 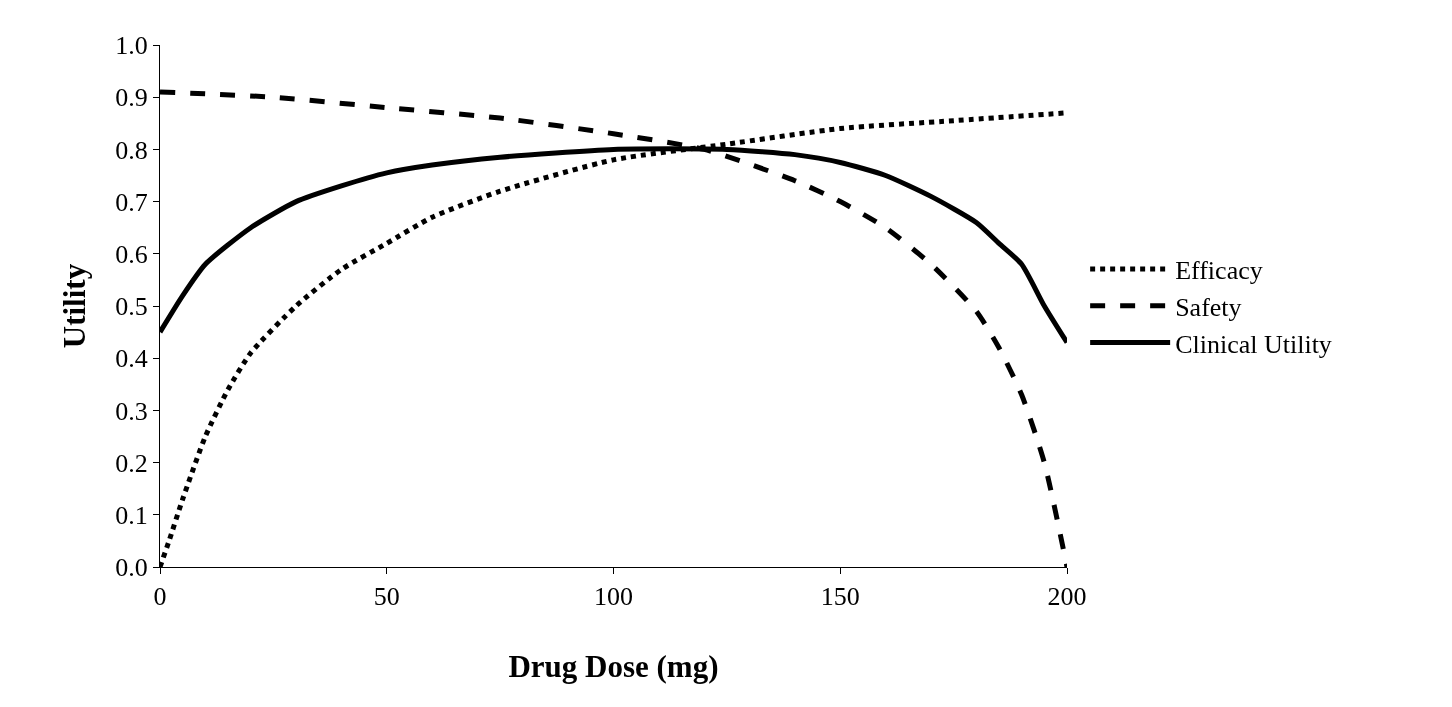 I want to click on y-tick-label: 0.6, so click(x=131, y=254).